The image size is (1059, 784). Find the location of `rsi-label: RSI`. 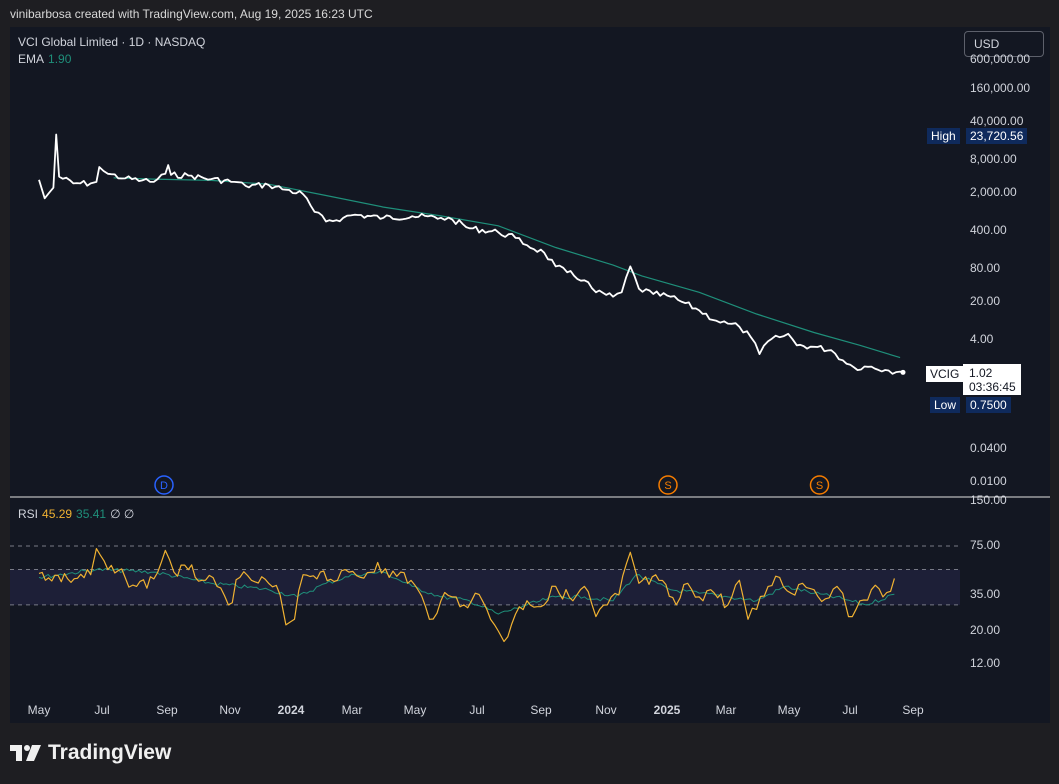

rsi-label: RSI is located at coordinates (28, 514).